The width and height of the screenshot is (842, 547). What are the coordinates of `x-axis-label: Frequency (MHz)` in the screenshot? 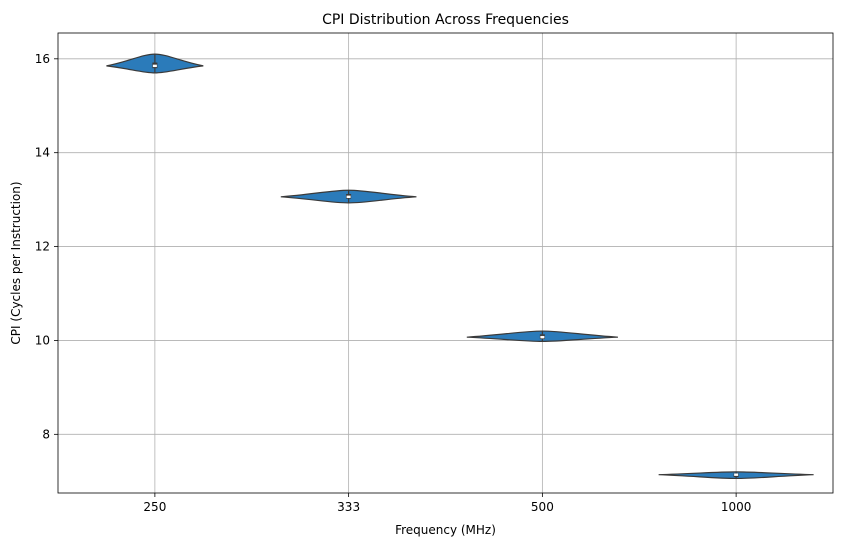 It's located at (445, 530).